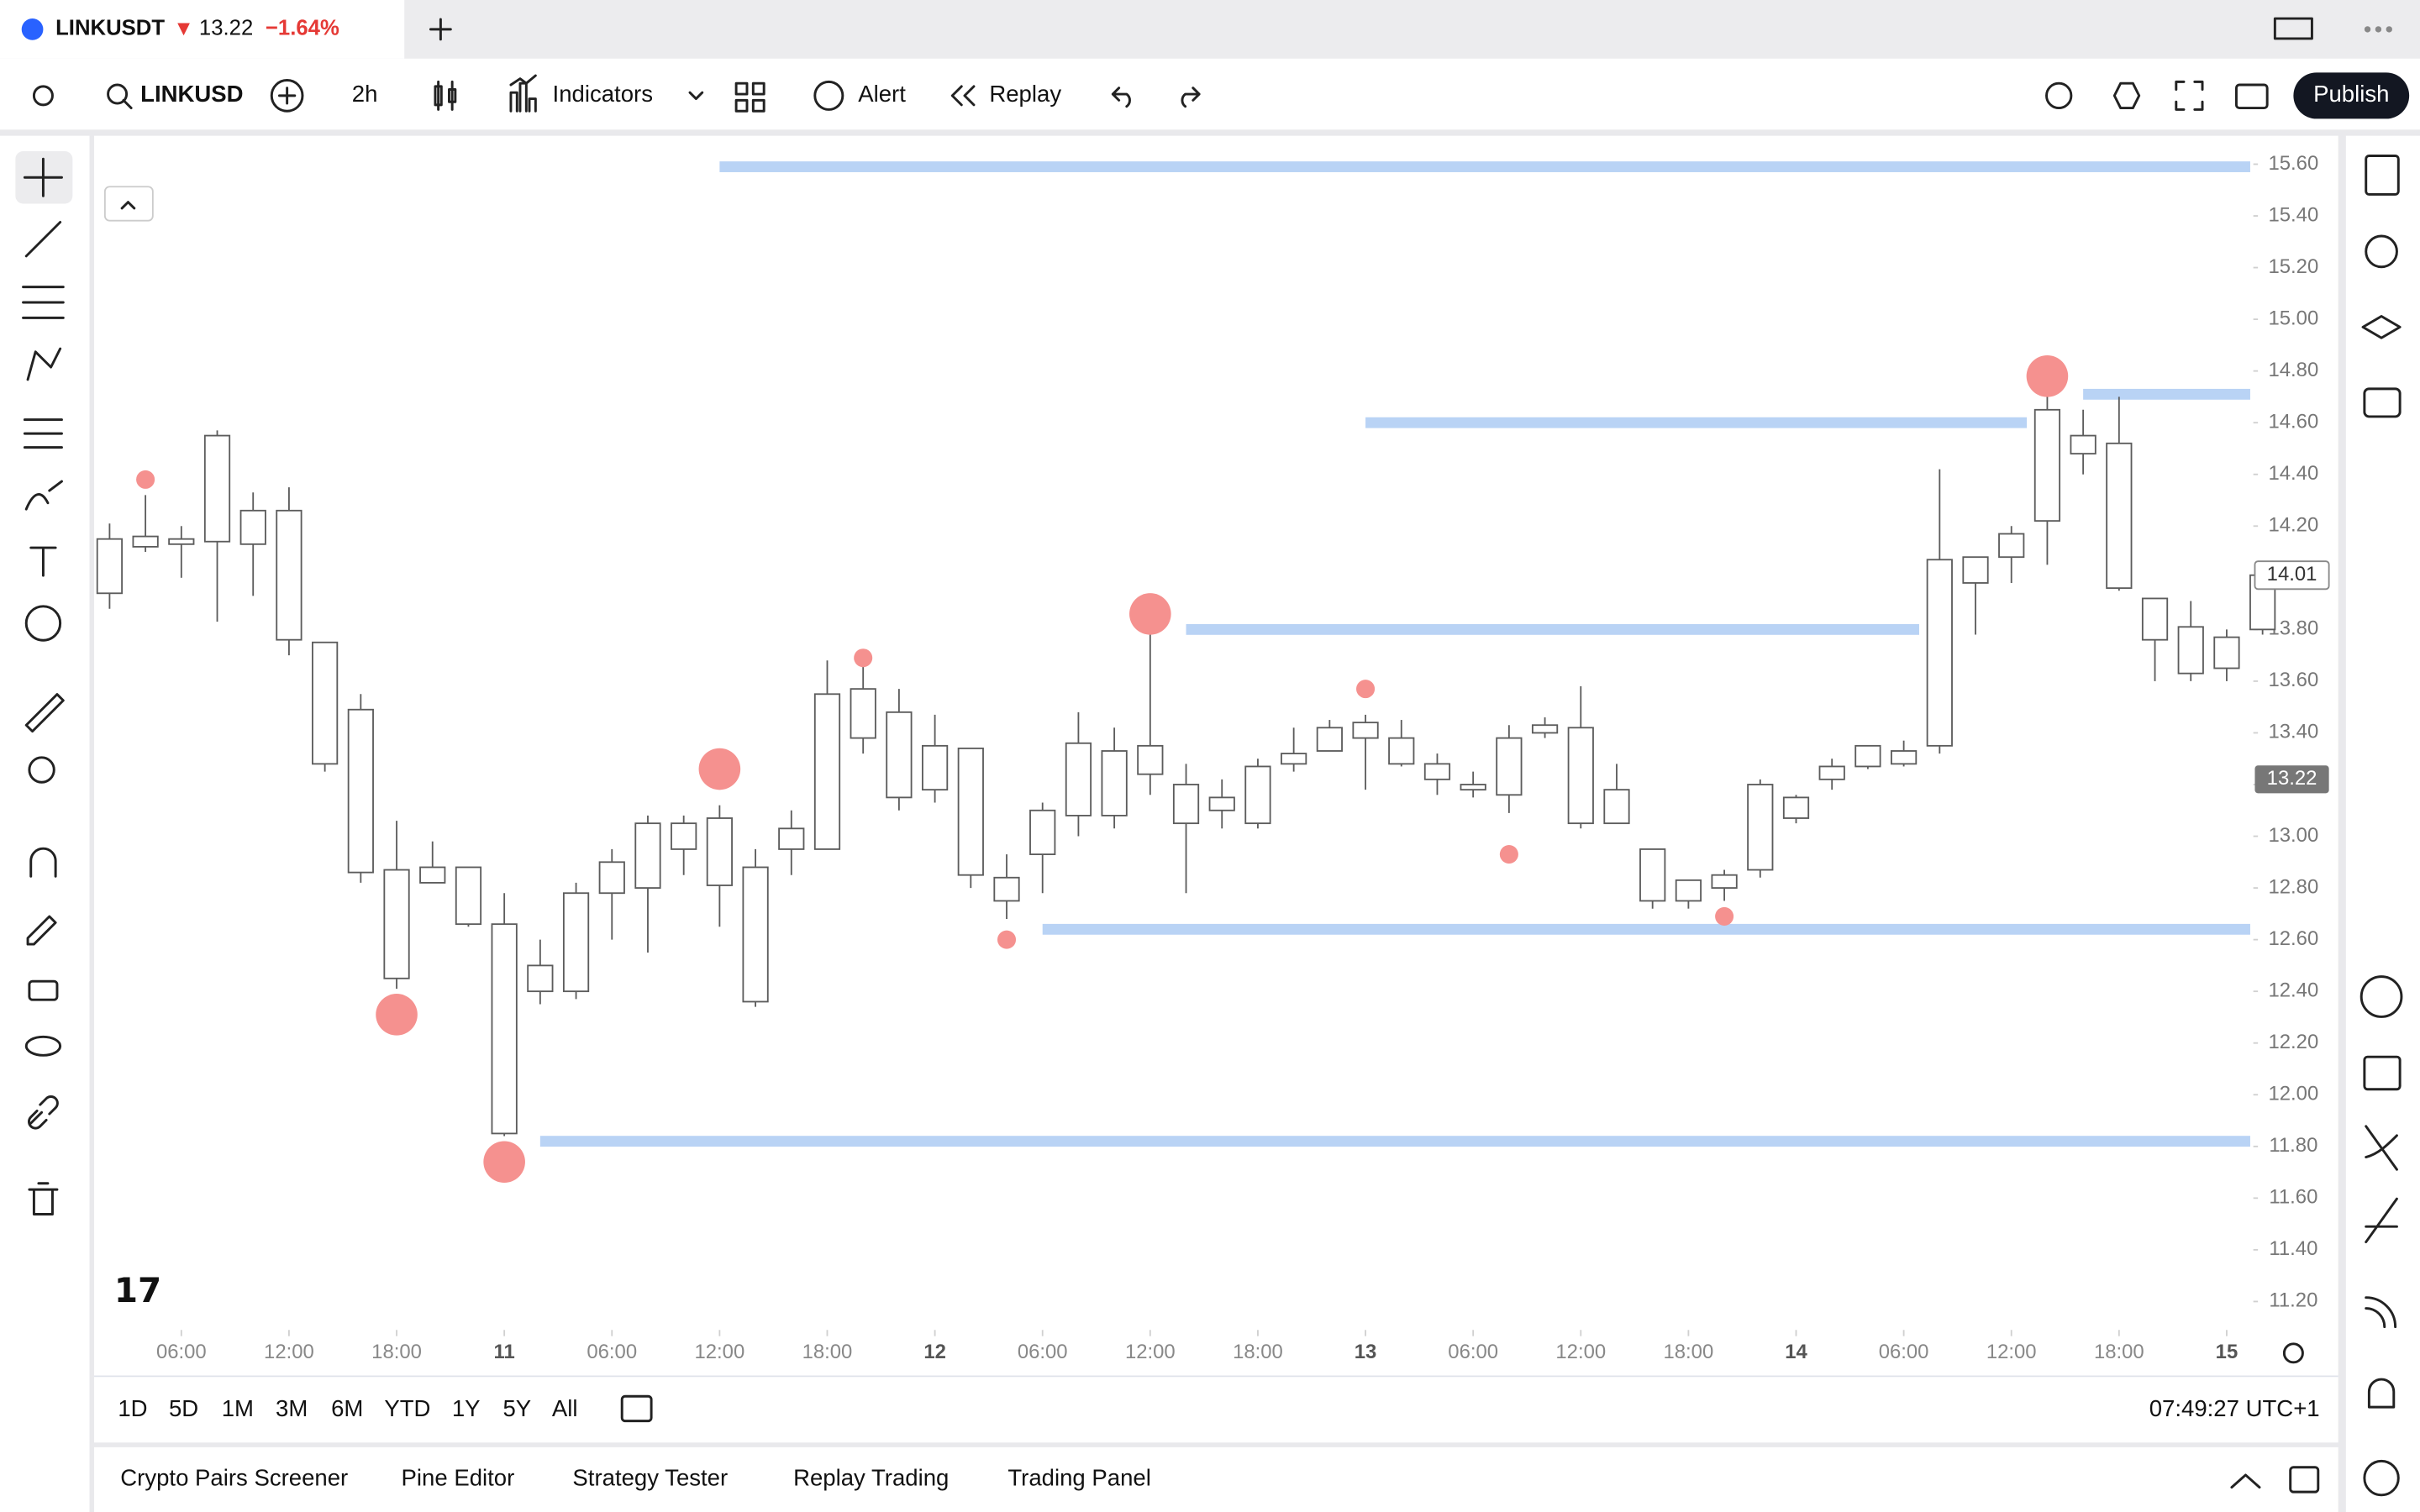 The image size is (2420, 1512). I want to click on help, so click(2382, 1478).